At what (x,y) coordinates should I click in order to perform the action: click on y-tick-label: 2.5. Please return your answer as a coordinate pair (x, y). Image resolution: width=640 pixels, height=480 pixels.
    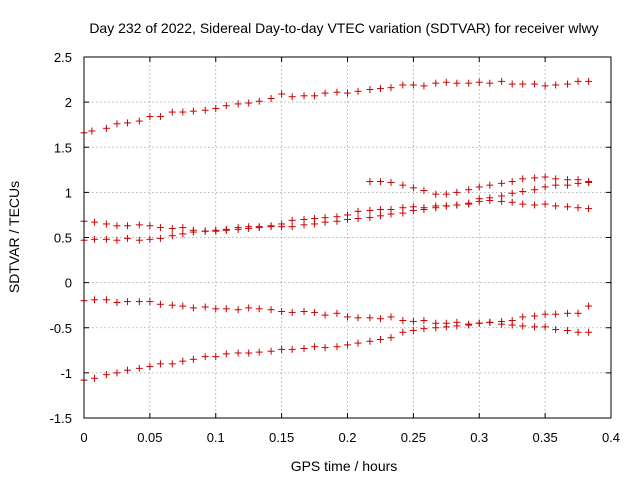
    Looking at the image, I should click on (63, 57).